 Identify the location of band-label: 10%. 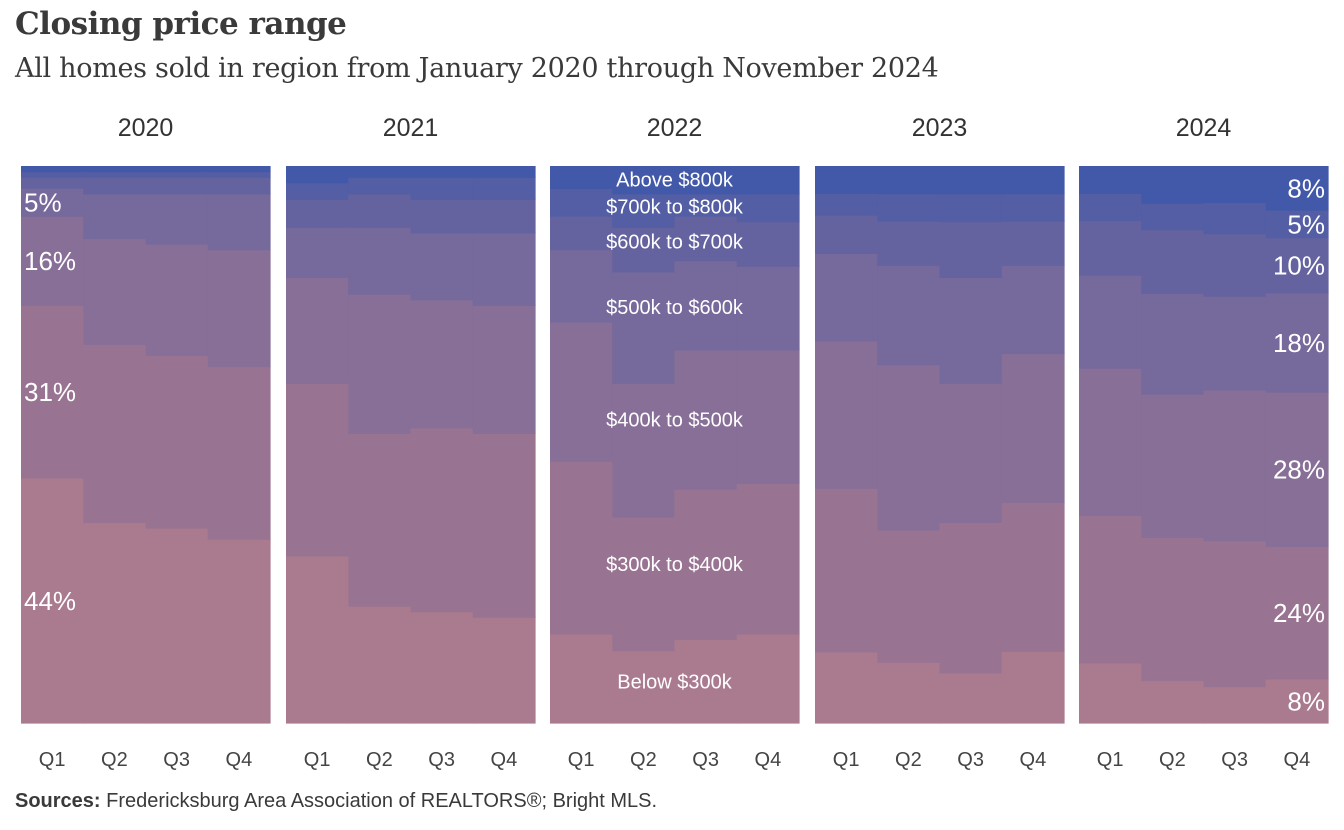
(1299, 266).